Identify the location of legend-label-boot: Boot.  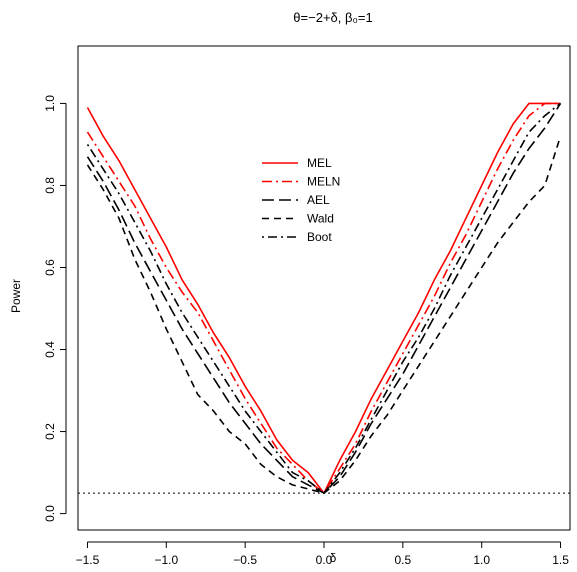
(319, 237).